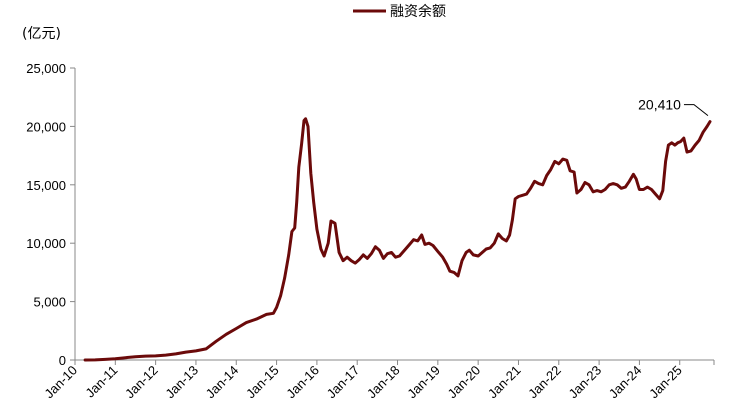 The height and width of the screenshot is (419, 733). I want to click on x-tick-label: Jan-12, so click(141, 382).